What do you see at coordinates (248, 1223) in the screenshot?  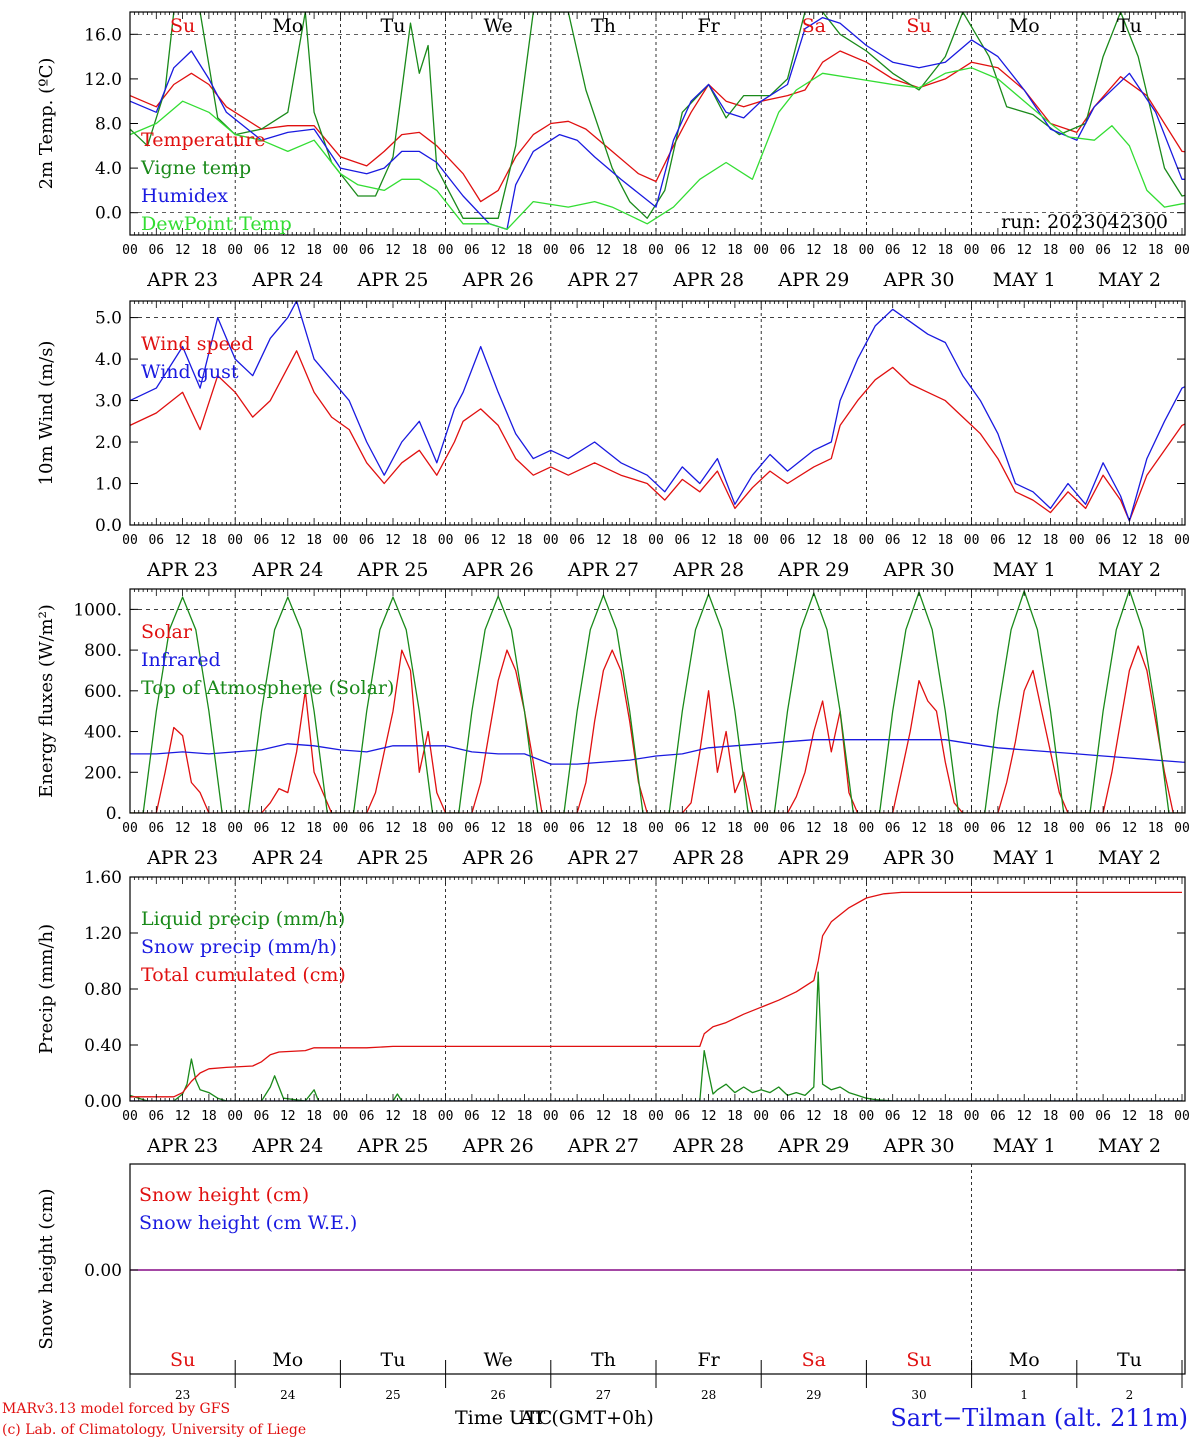 I see `legend-entry: Snow height (cm W.E.)` at bounding box center [248, 1223].